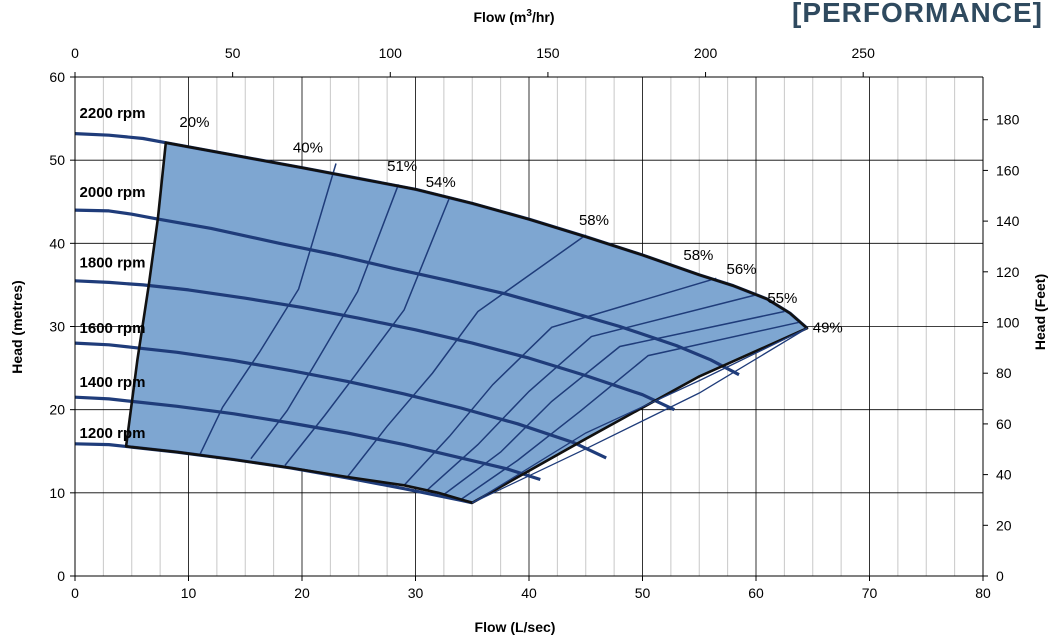 The height and width of the screenshot is (641, 1051). Describe the element at coordinates (1000, 576) in the screenshot. I see `y-right-tick-label: 0` at that location.